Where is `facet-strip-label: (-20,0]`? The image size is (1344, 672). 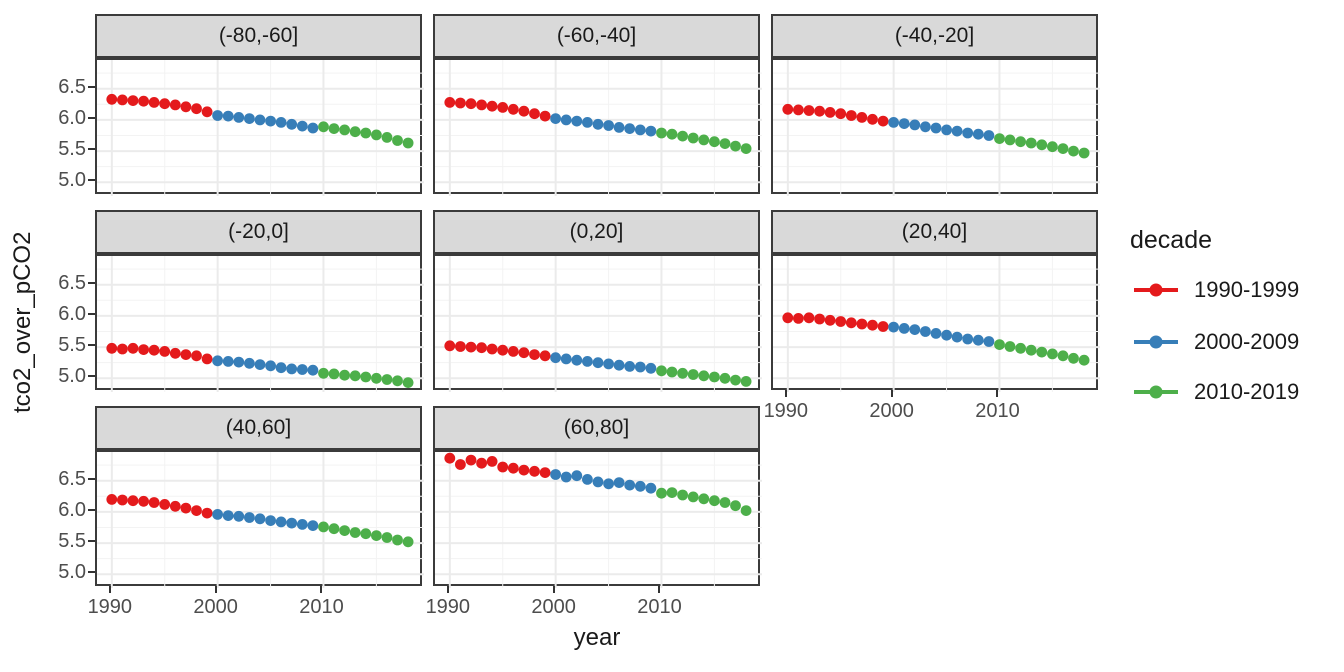 facet-strip-label: (-20,0] is located at coordinates (258, 231).